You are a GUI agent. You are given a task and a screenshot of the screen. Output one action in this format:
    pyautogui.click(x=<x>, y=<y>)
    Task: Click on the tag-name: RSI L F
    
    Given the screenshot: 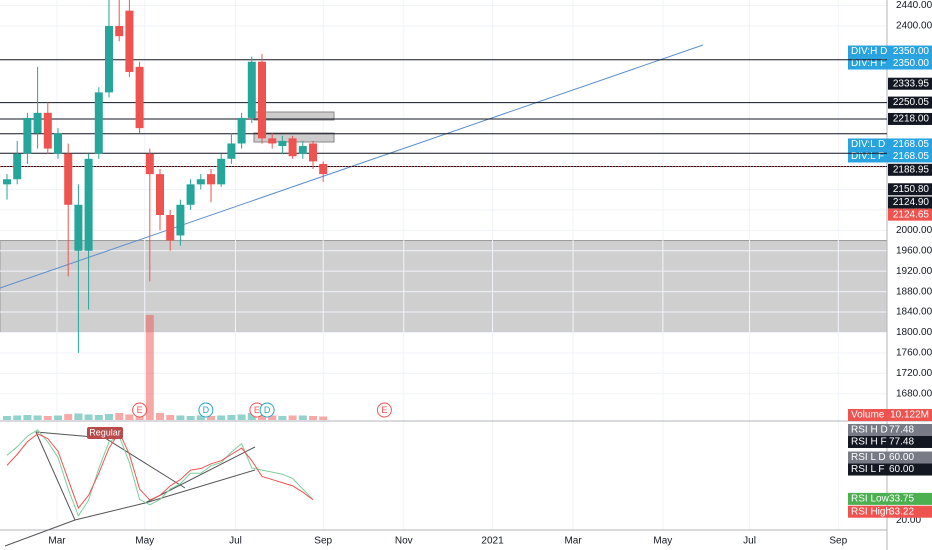 What is the action you would take?
    pyautogui.click(x=868, y=469)
    